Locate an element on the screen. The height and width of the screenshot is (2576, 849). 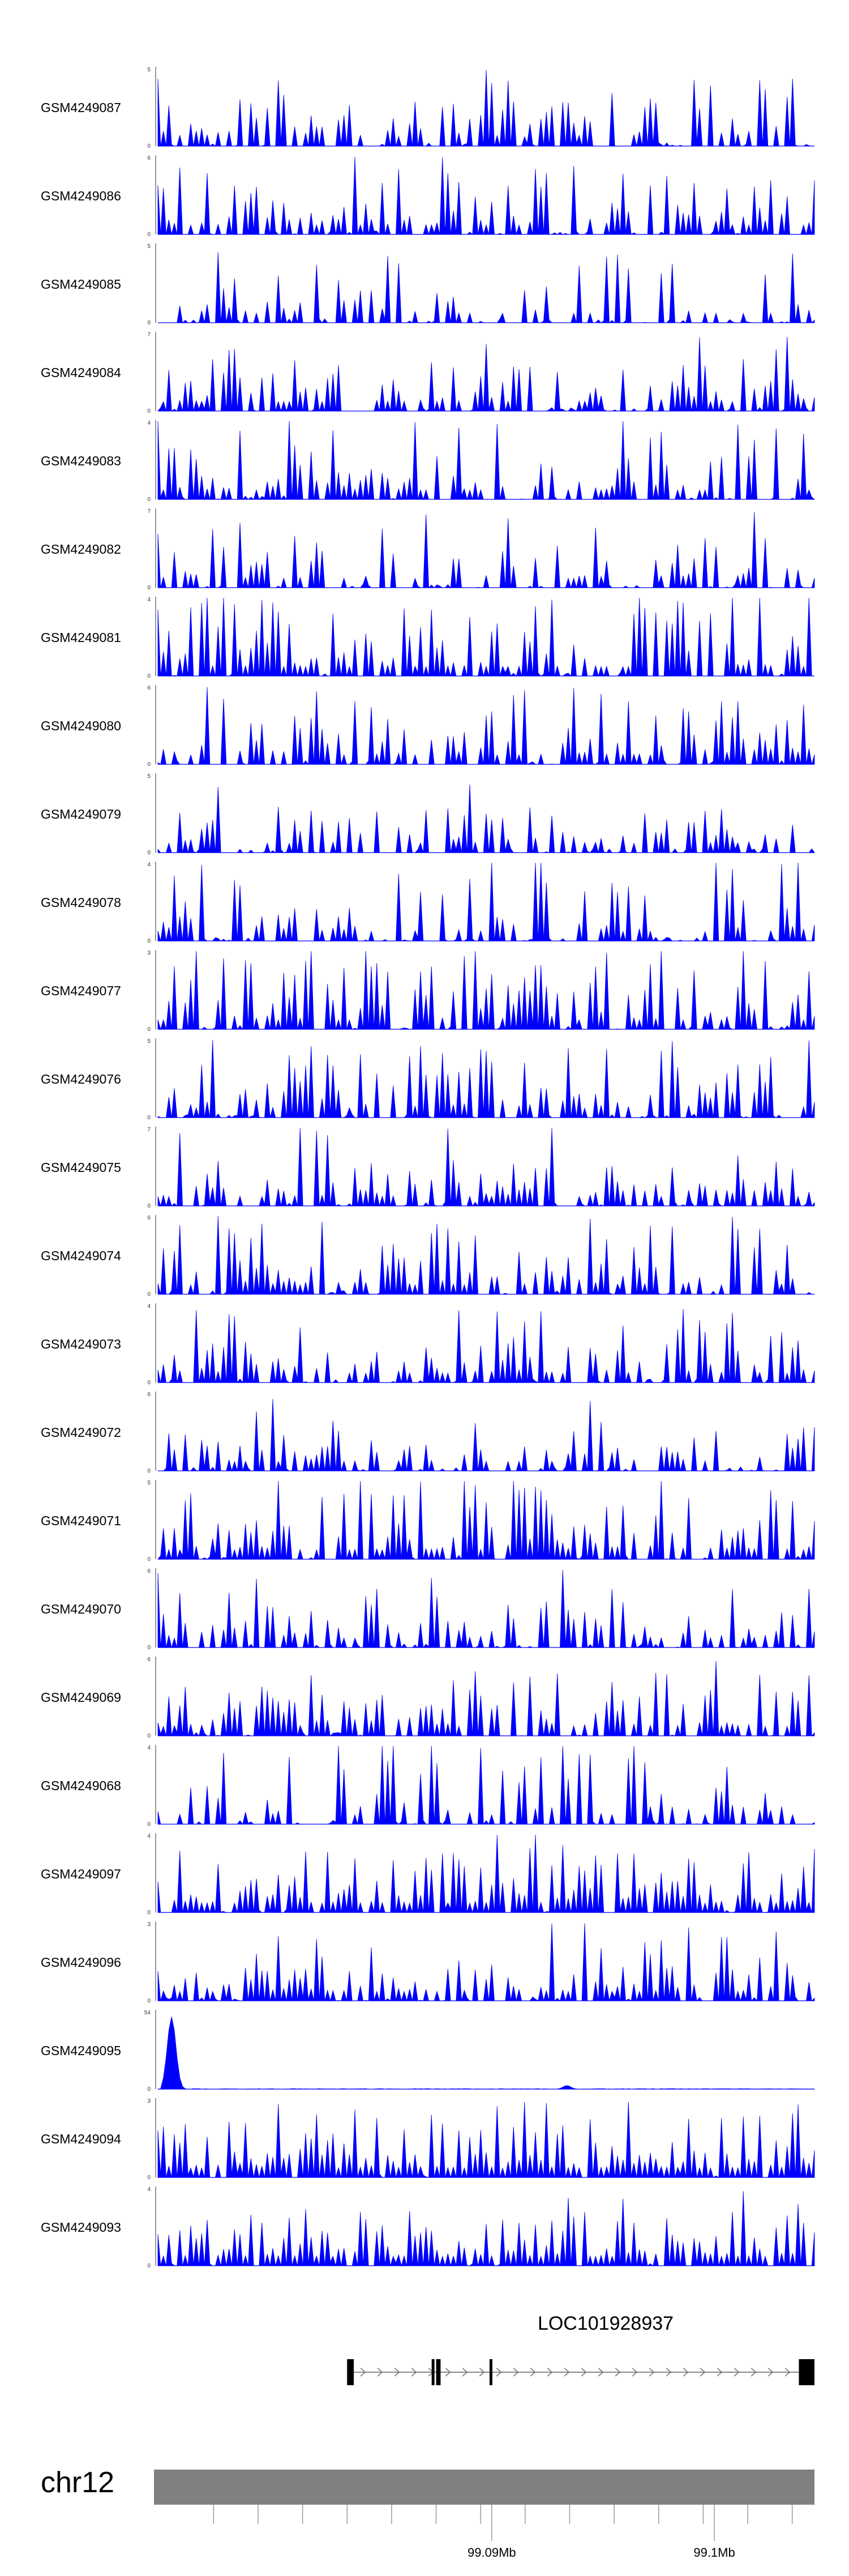
coverage-track: GSM4249080 6 0 is located at coordinates (428, 726).